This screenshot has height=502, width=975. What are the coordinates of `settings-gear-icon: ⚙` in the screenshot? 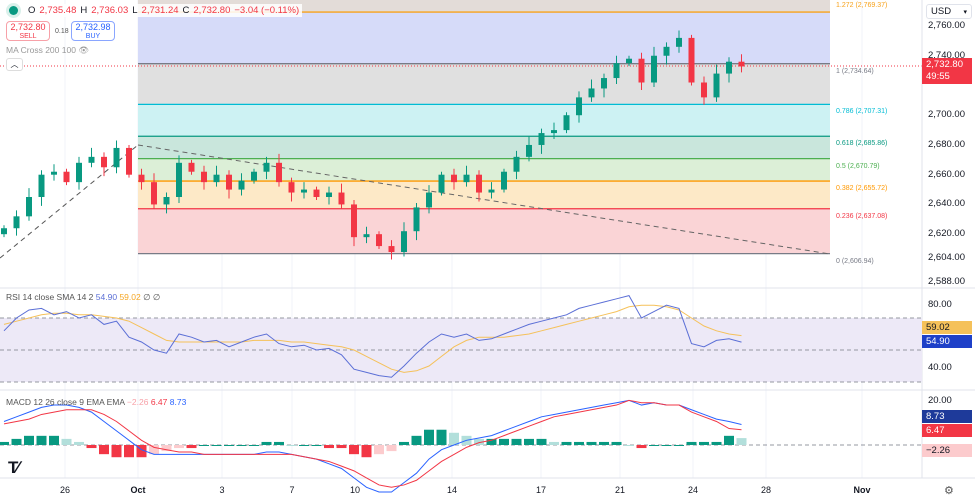 It's located at (949, 491).